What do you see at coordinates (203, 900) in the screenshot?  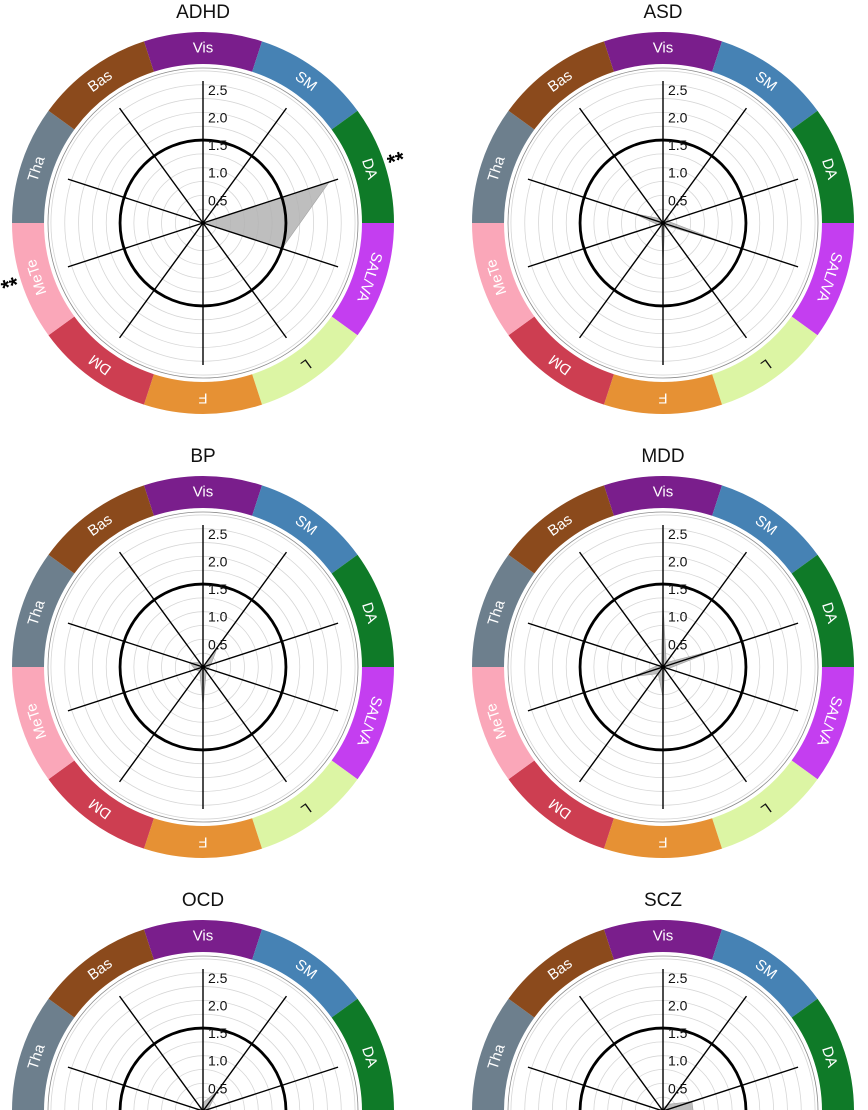 I see `panel-title: OCD` at bounding box center [203, 900].